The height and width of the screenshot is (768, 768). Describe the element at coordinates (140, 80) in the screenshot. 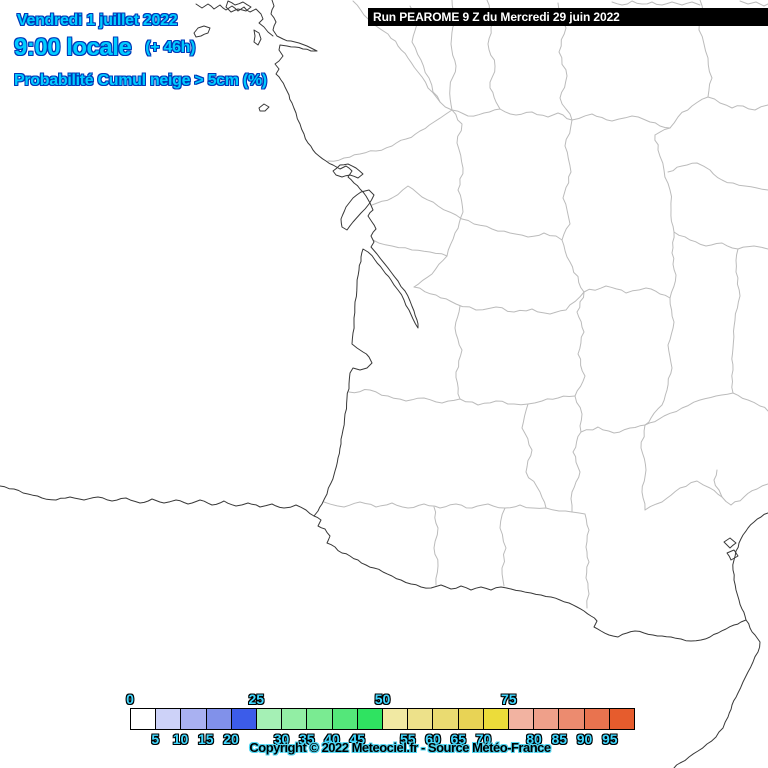

I see `parameter-title: Probabilité Cumul neige > 5cm (%)` at that location.